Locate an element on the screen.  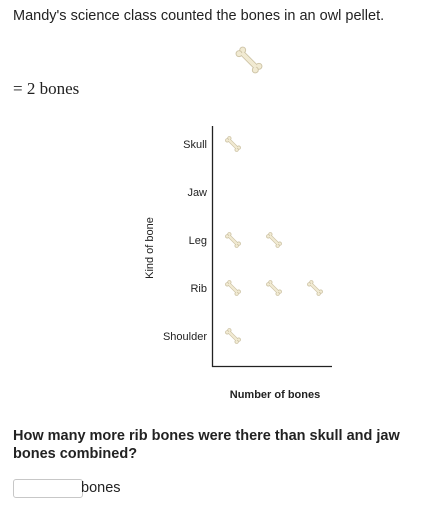
category-label-rib: Rib is located at coordinates (198, 289).